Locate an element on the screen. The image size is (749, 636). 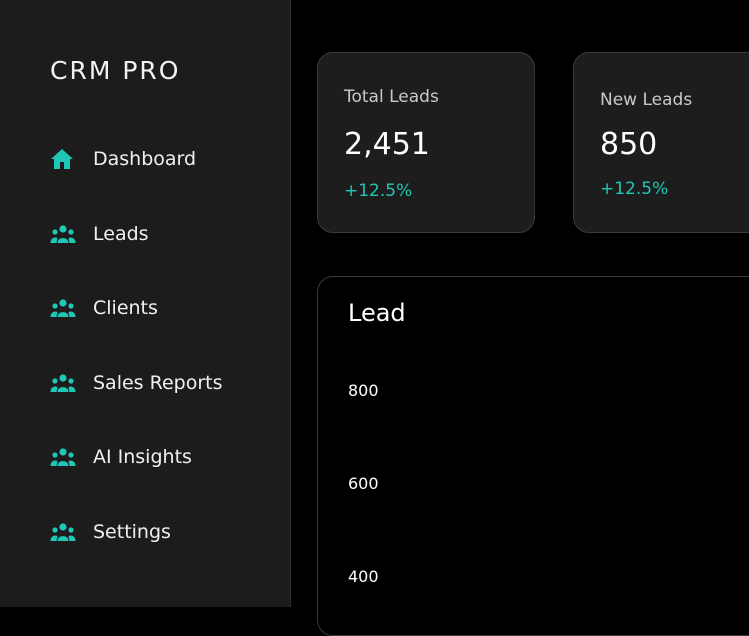
sidebar-item-clients: Clients is located at coordinates (165, 308).